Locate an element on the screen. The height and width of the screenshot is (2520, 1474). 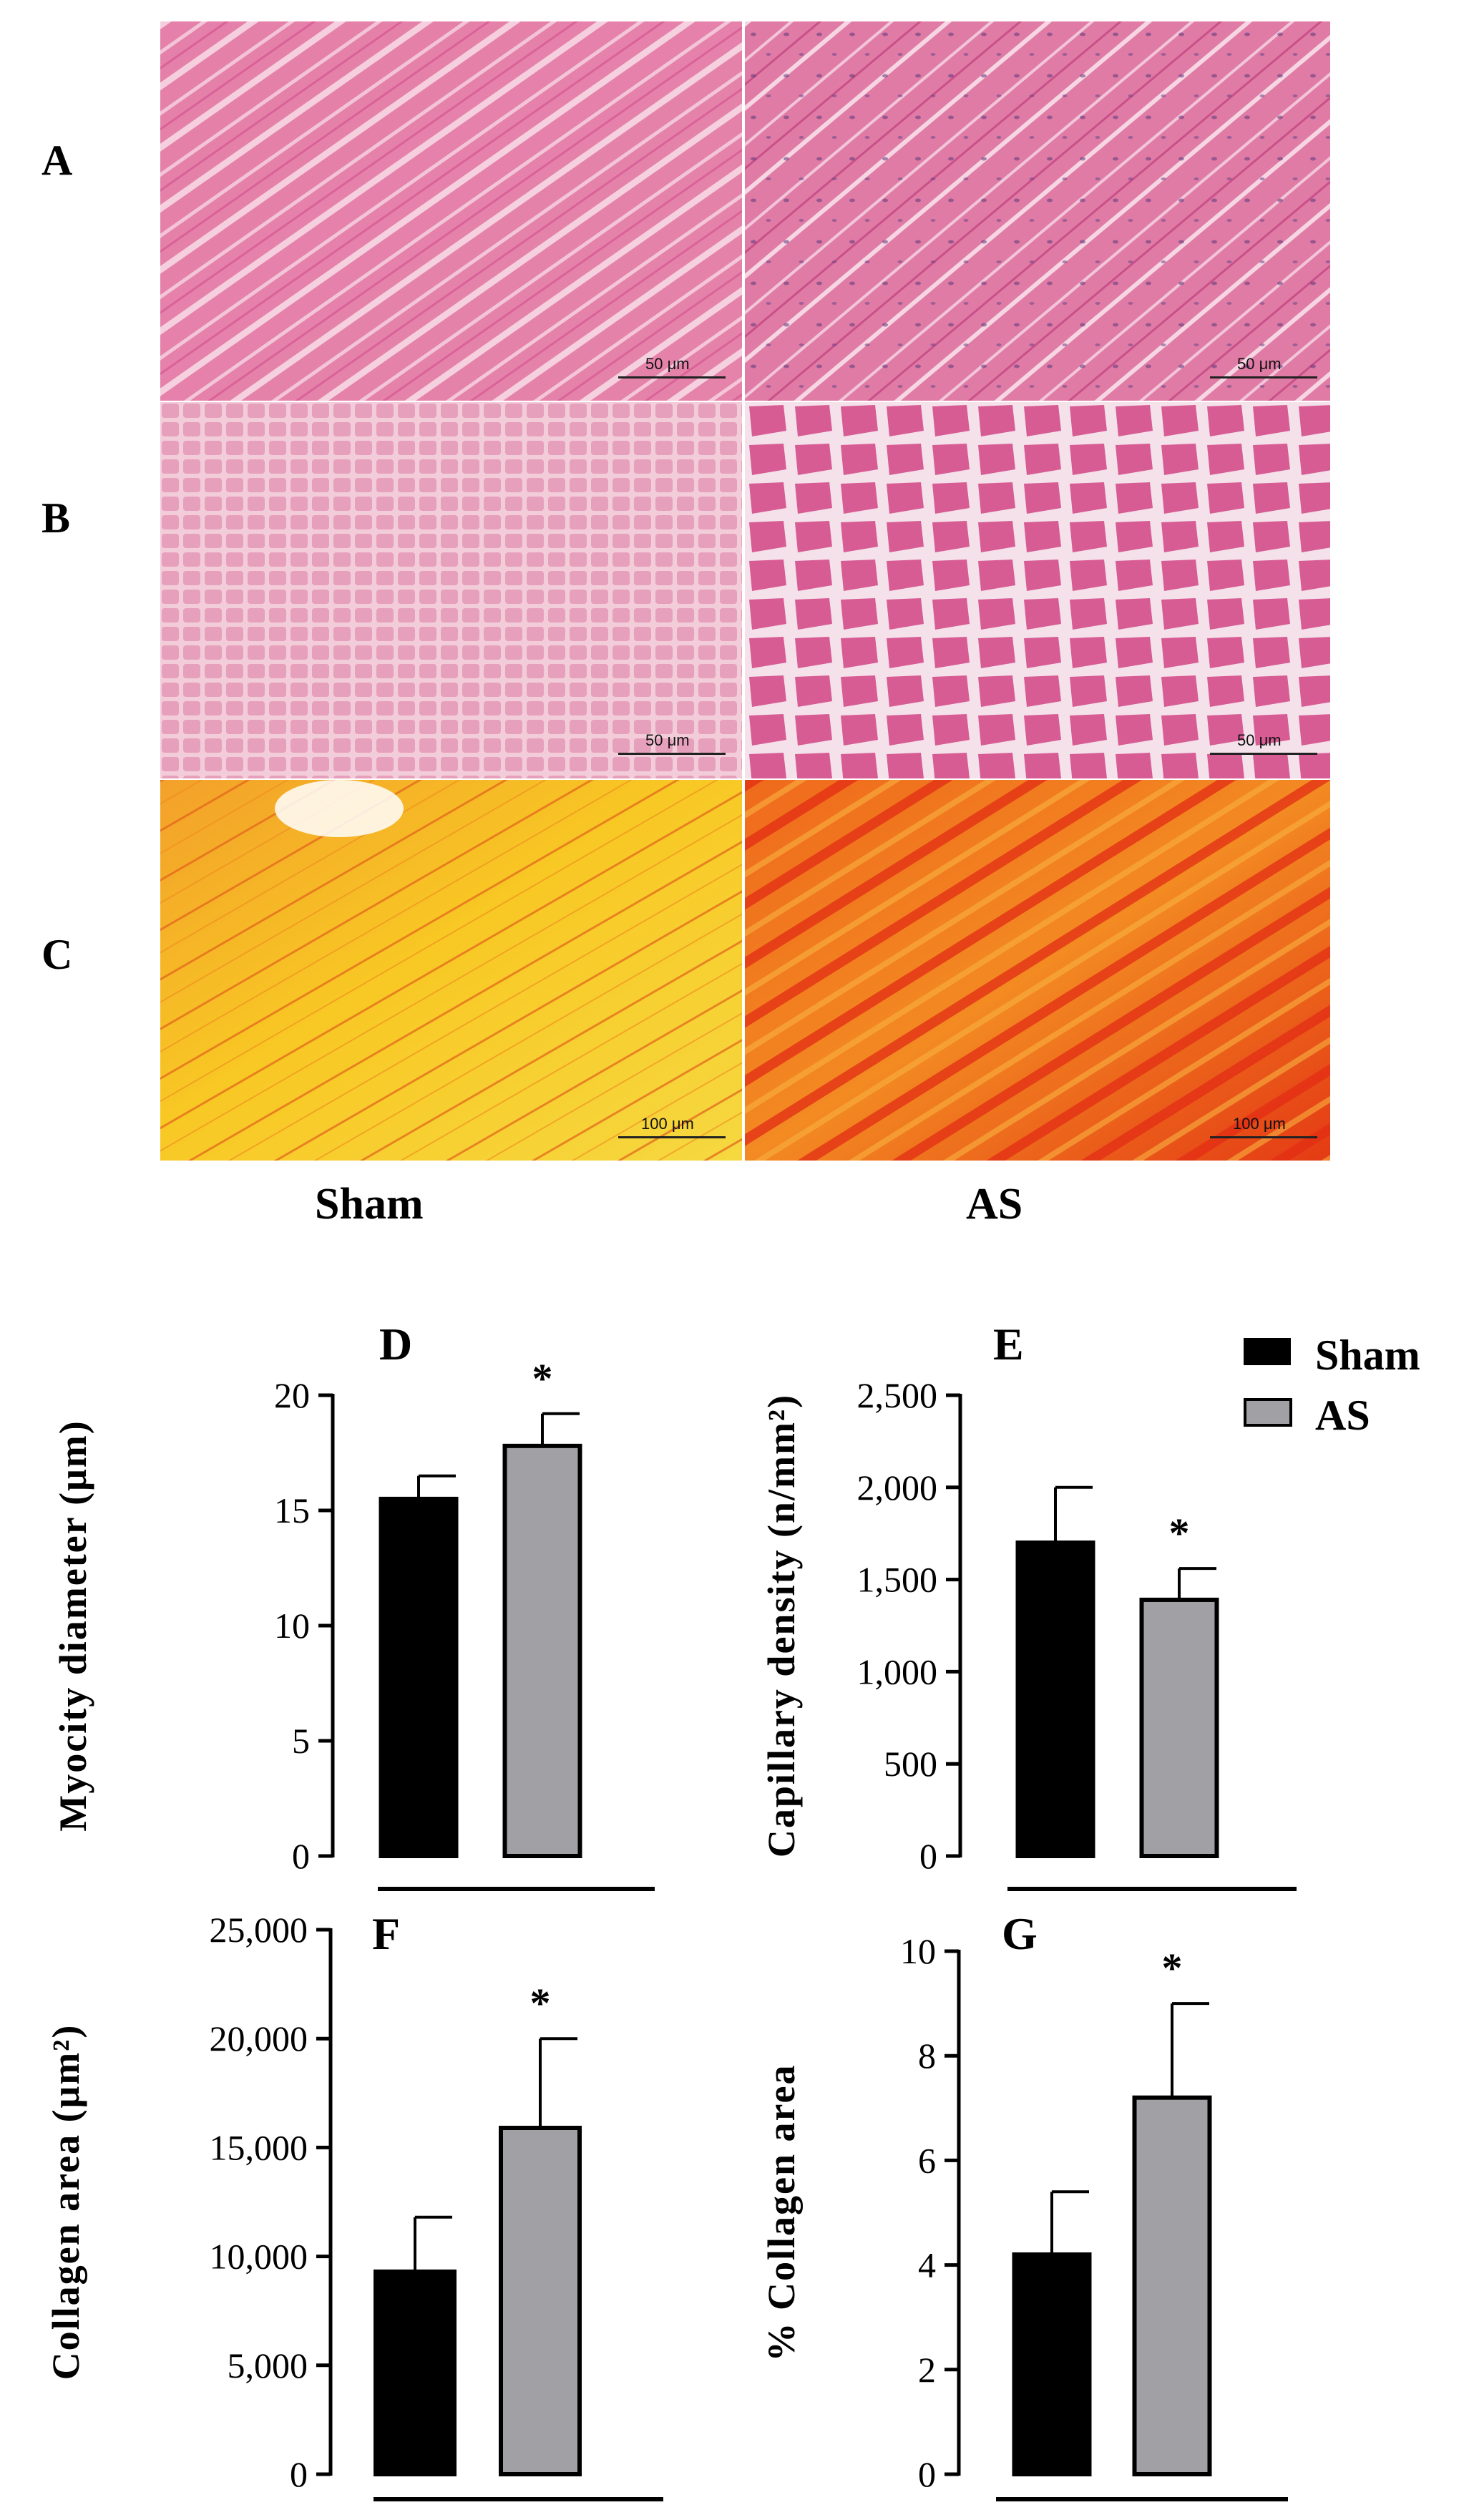
y-tick-label-g: 0 is located at coordinates (927, 2474).